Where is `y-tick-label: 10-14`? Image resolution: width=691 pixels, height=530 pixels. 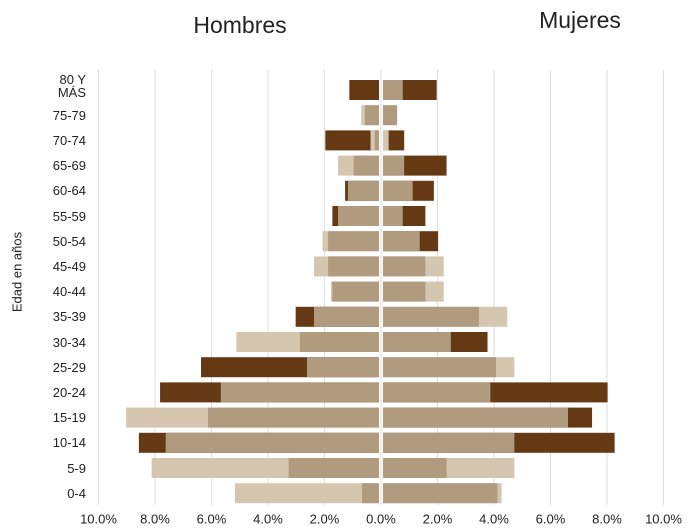
y-tick-label: 10-14 is located at coordinates (69, 443).